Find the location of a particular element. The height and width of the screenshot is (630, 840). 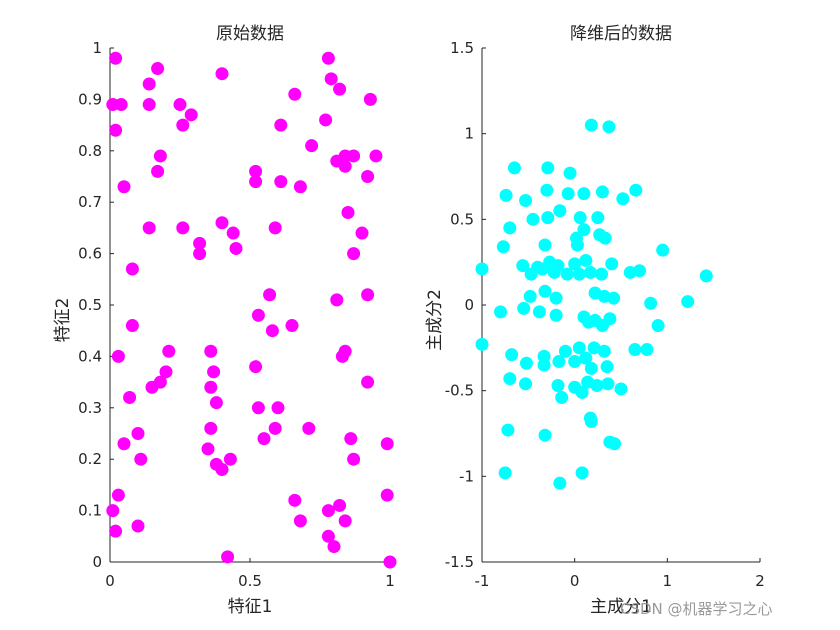

y-tick-label: 0.7 is located at coordinates (90, 202).